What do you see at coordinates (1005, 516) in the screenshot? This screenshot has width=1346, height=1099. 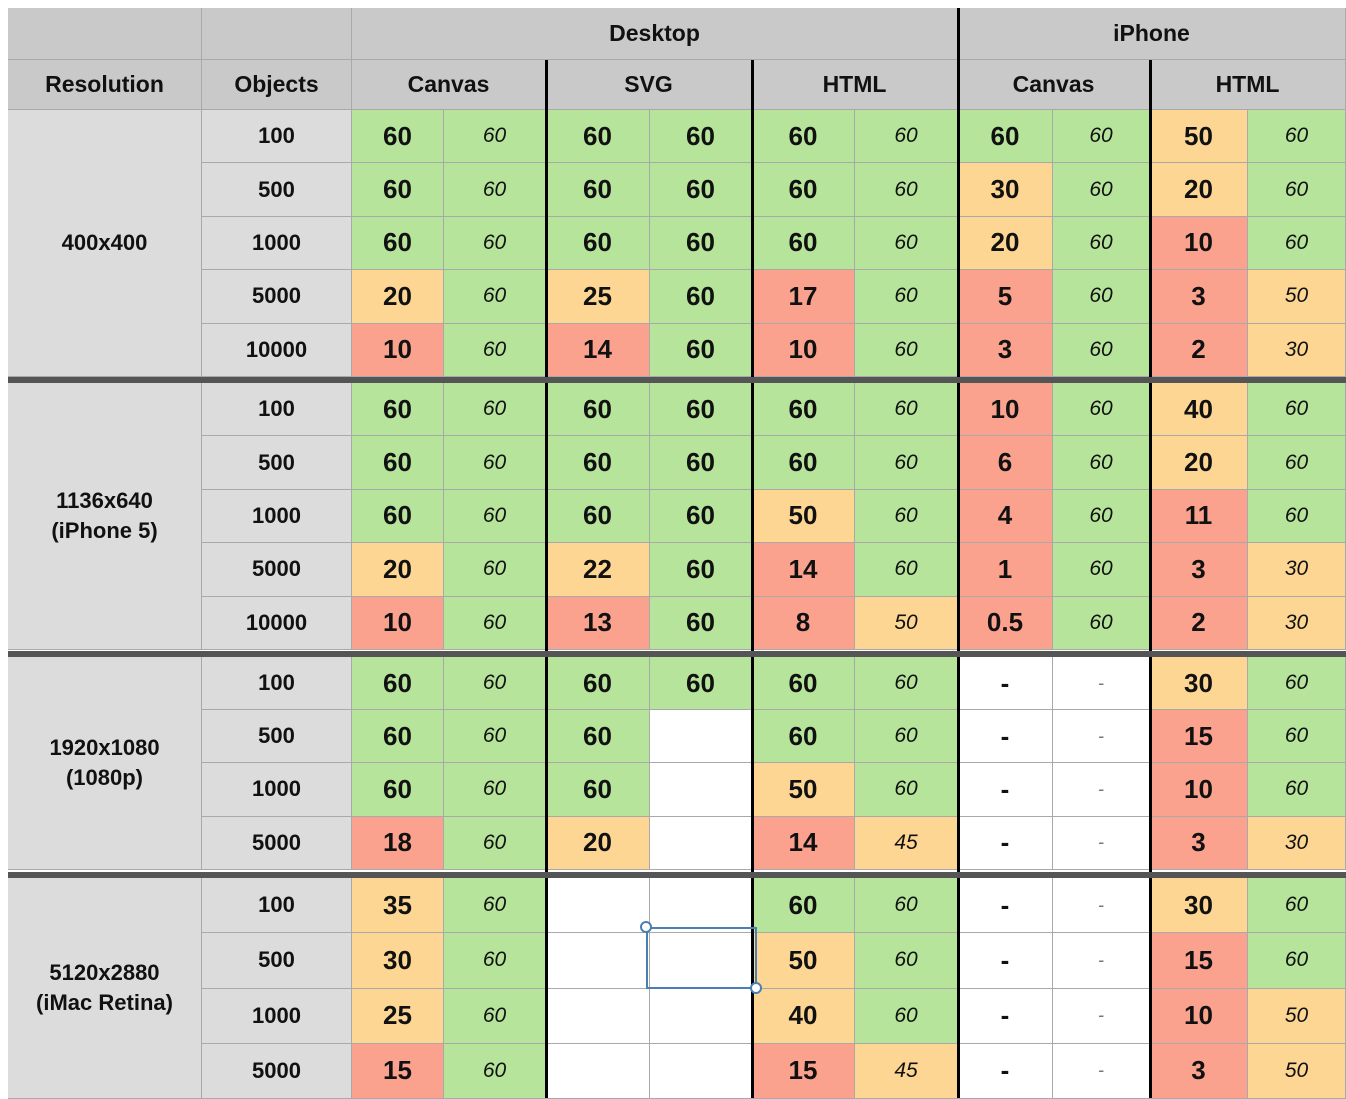 I see `fps-cell: 4` at bounding box center [1005, 516].